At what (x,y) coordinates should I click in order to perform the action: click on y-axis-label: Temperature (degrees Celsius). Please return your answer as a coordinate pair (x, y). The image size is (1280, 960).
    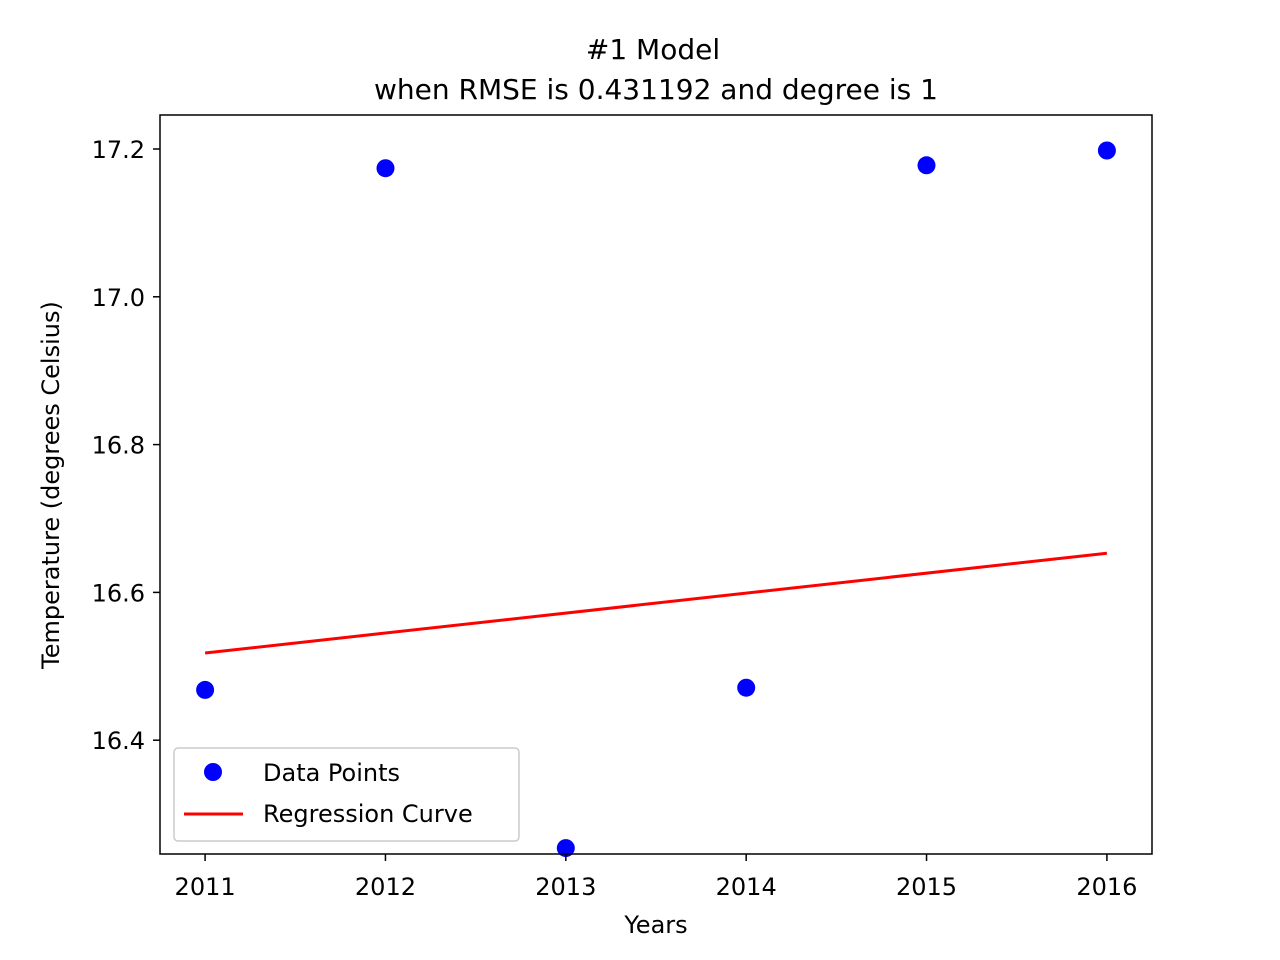
    Looking at the image, I should click on (51, 485).